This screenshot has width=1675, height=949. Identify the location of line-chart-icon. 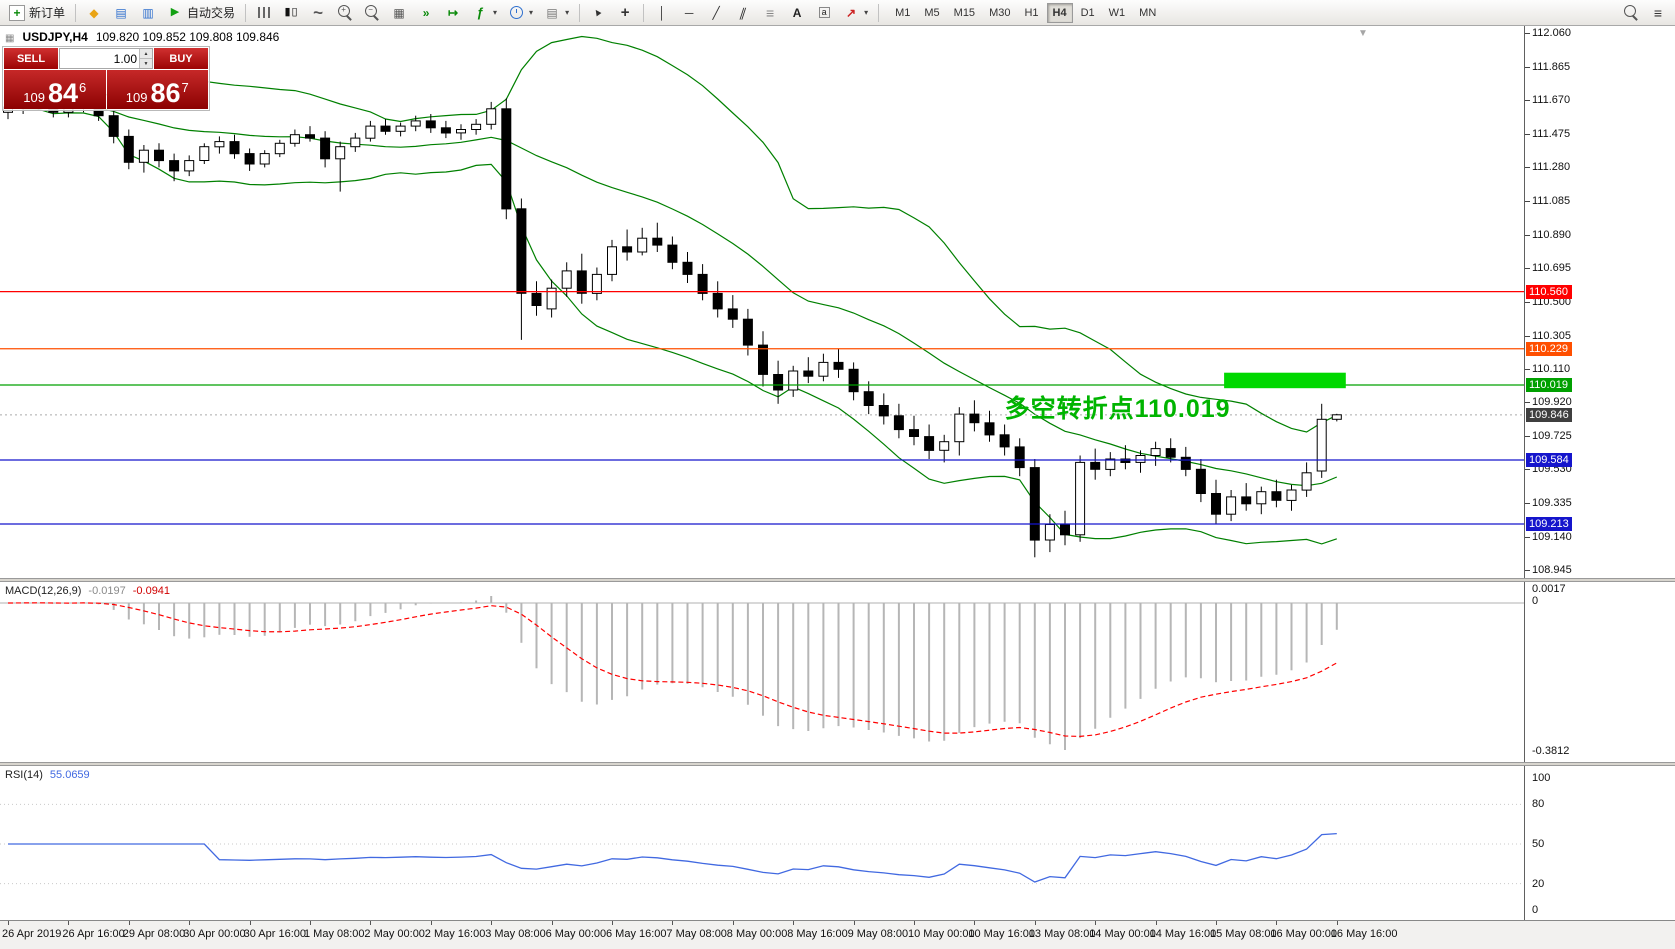
(318, 13).